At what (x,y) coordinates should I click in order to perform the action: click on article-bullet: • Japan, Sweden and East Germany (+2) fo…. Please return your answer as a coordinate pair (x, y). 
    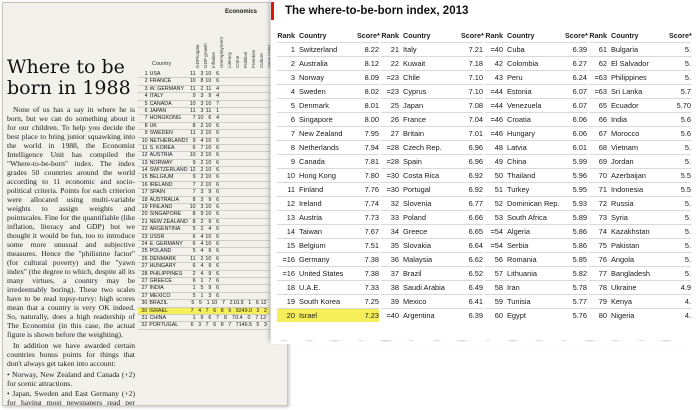
    Looking at the image, I should click on (71, 397).